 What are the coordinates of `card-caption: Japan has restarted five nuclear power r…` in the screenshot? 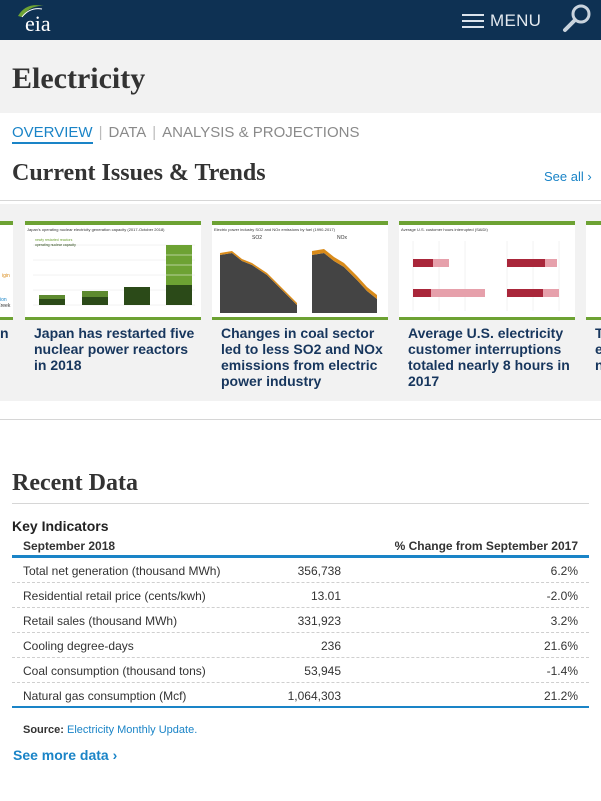 It's located at (114, 349).